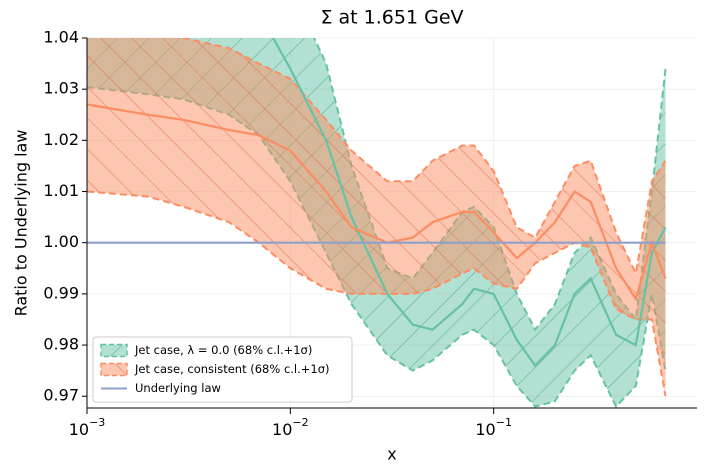  I want to click on legend-label: Jet case, consistent (68% c.l.+1σ), so click(232, 369).